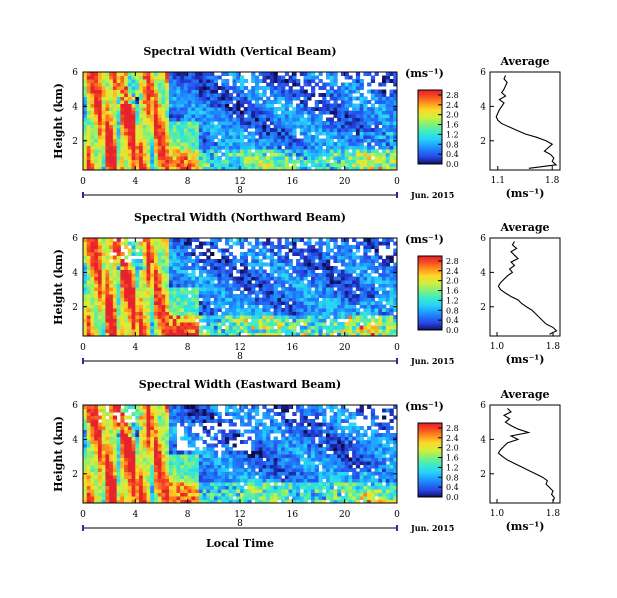 The width and height of the screenshot is (617, 598). I want to click on colorbar-segment, so click(430, 135).